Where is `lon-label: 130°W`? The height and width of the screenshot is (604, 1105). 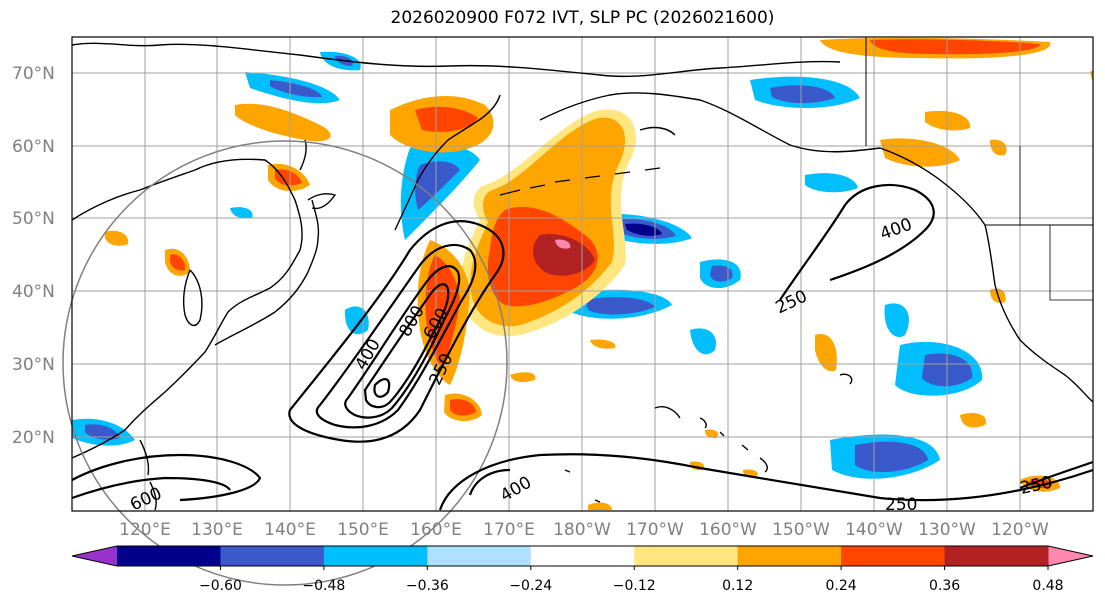 lon-label: 130°W is located at coordinates (947, 530).